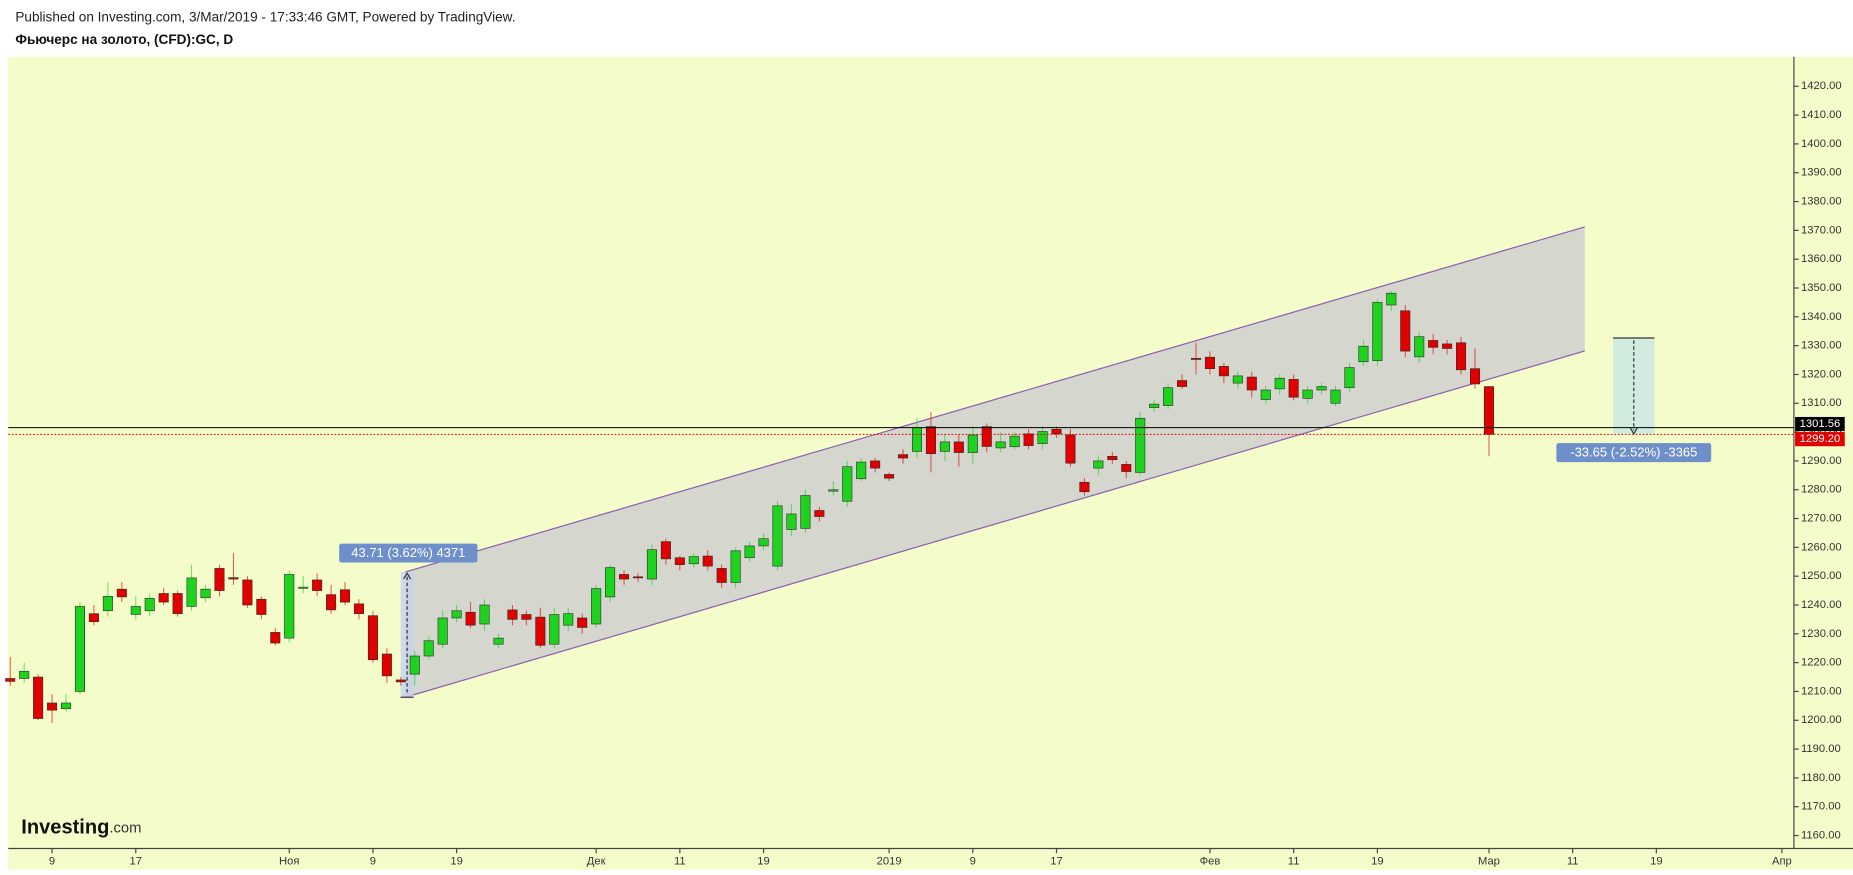 This screenshot has width=1853, height=875. I want to click on x-tick-label: Мар, so click(1489, 861).